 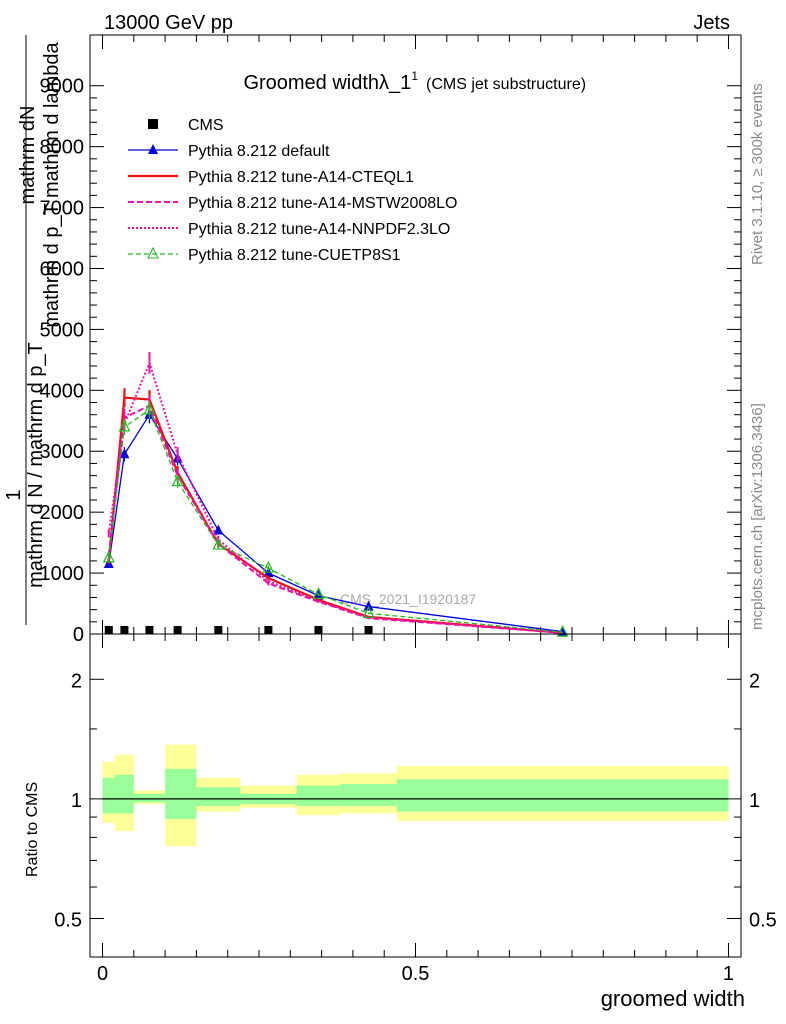 I want to click on series-line-red, so click(x=335, y=515).